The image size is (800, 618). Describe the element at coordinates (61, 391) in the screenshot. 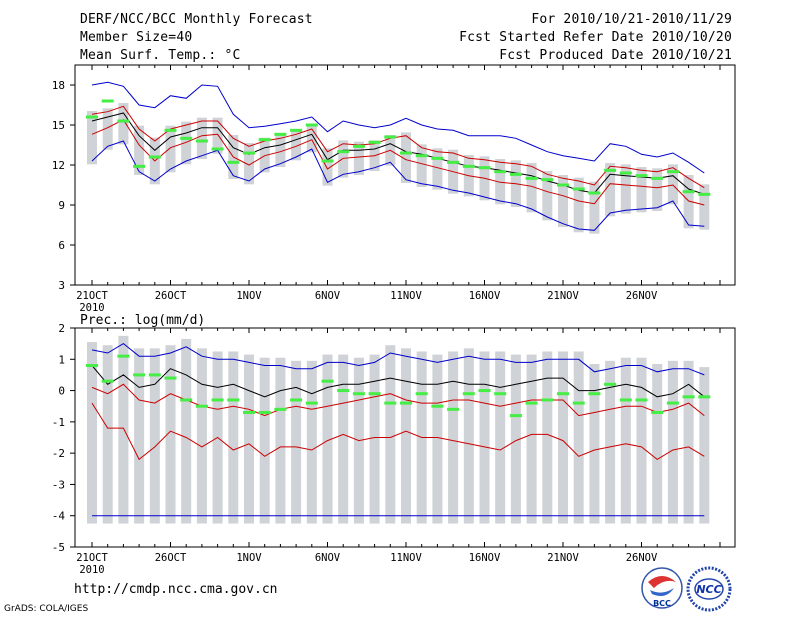

I see `y-tick-label: 0` at that location.